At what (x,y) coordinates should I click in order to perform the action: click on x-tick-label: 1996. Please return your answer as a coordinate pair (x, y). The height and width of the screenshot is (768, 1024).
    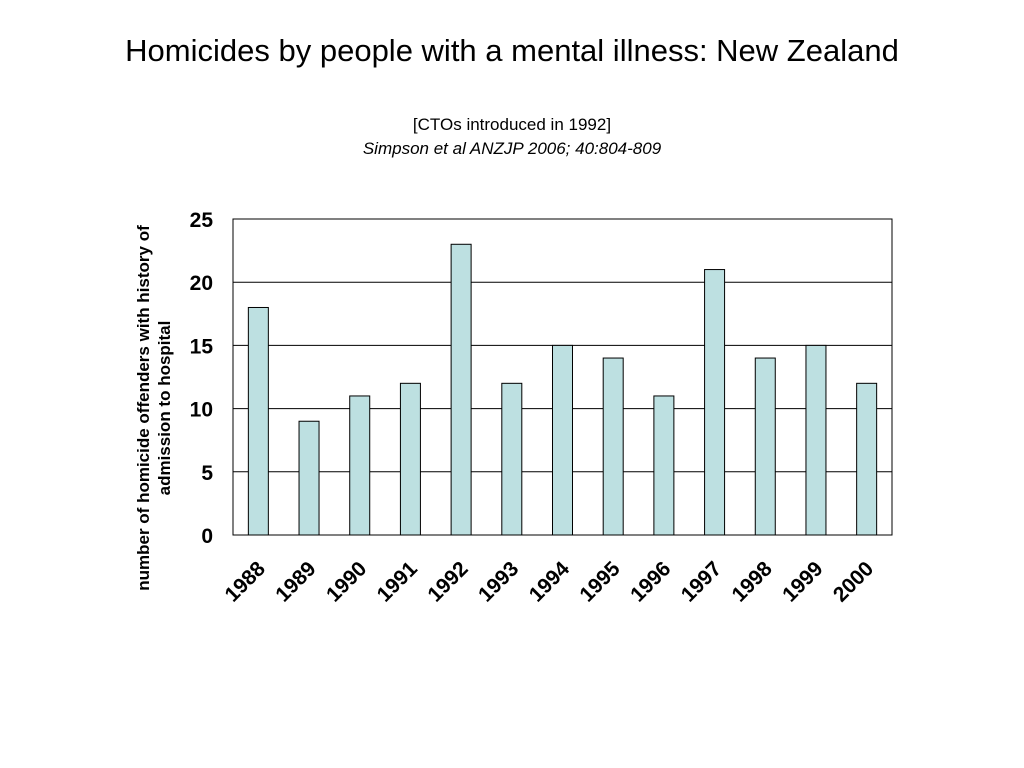
    Looking at the image, I should click on (650, 581).